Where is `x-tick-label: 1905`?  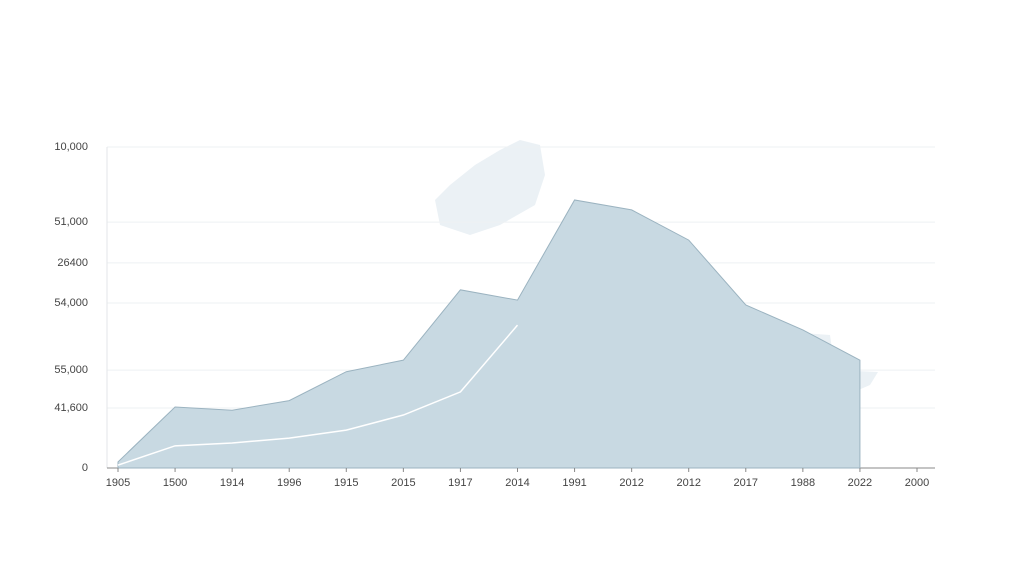
x-tick-label: 1905 is located at coordinates (118, 483).